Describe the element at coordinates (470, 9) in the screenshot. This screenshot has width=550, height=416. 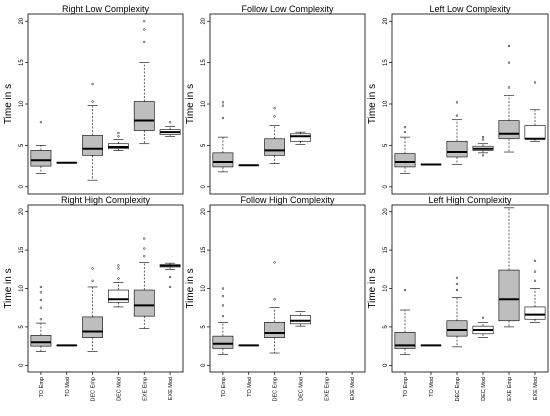
I see `panel-title: Left Low Complexity` at that location.